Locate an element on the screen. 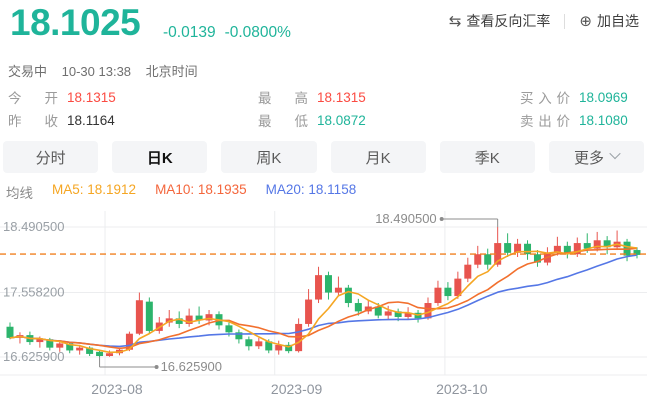 Image resolution: width=647 pixels, height=413 pixels. add-watchlist-button: ⊕ 加自选 is located at coordinates (609, 21).